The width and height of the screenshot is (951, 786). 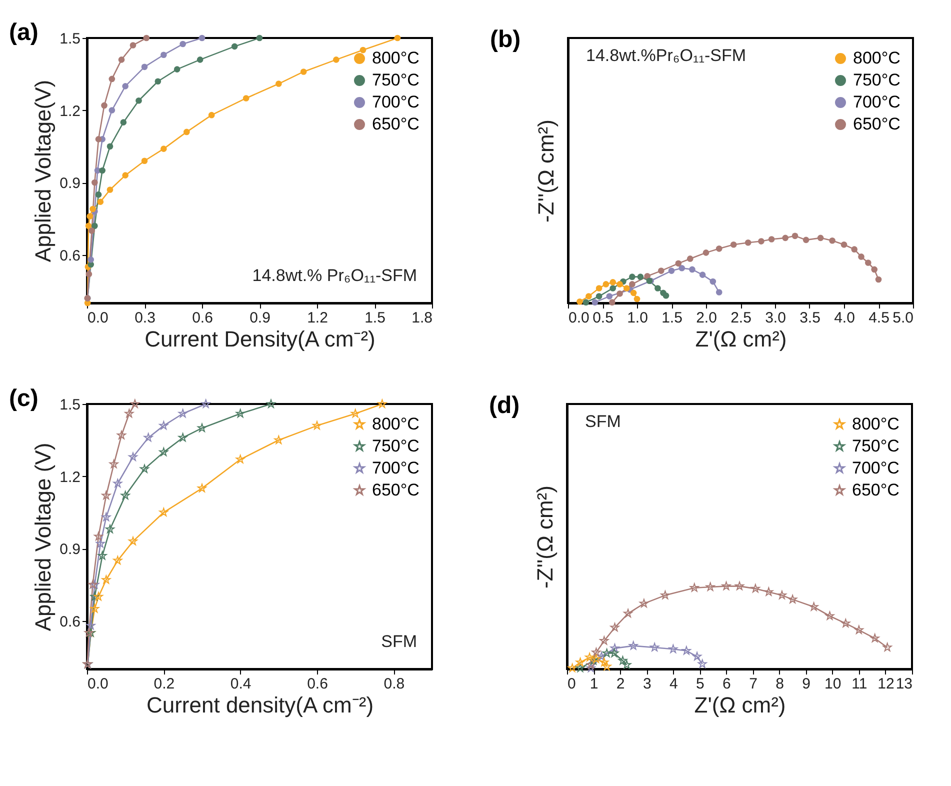 What do you see at coordinates (672, 318) in the screenshot?
I see `x-tick-label: 1.5` at bounding box center [672, 318].